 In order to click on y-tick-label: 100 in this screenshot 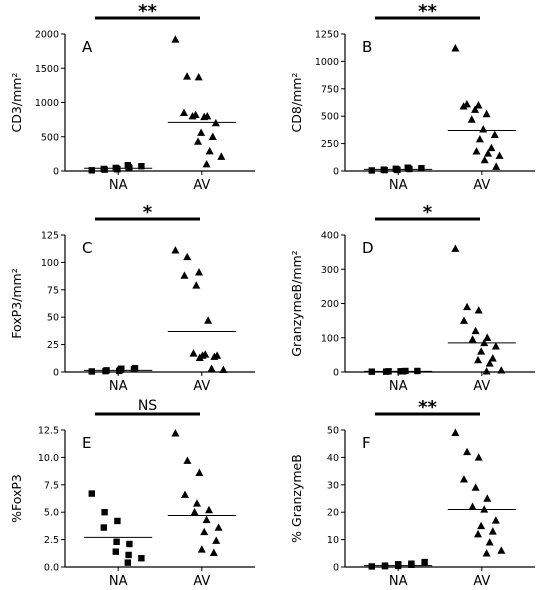, I will do `click(50, 263)`.